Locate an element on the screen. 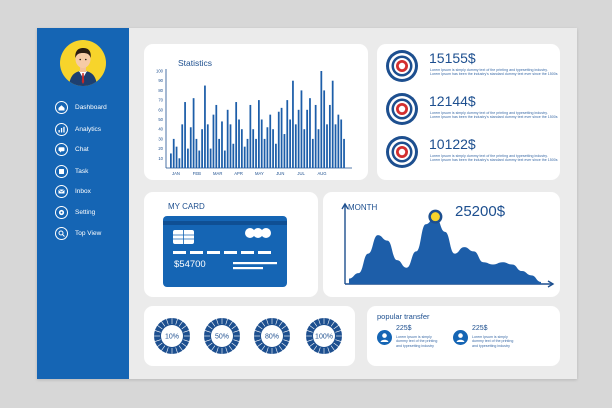 The height and width of the screenshot is (408, 612). sidebar-item-inbox: Inbox is located at coordinates (91, 191).